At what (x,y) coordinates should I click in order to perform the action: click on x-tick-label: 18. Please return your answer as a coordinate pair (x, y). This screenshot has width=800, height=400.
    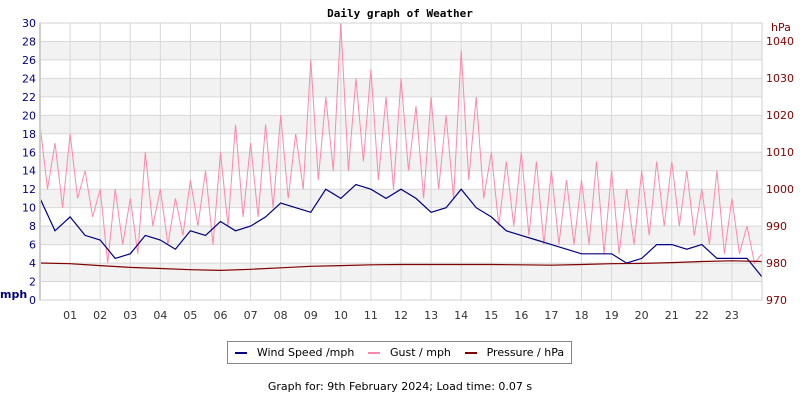
    Looking at the image, I should click on (582, 315).